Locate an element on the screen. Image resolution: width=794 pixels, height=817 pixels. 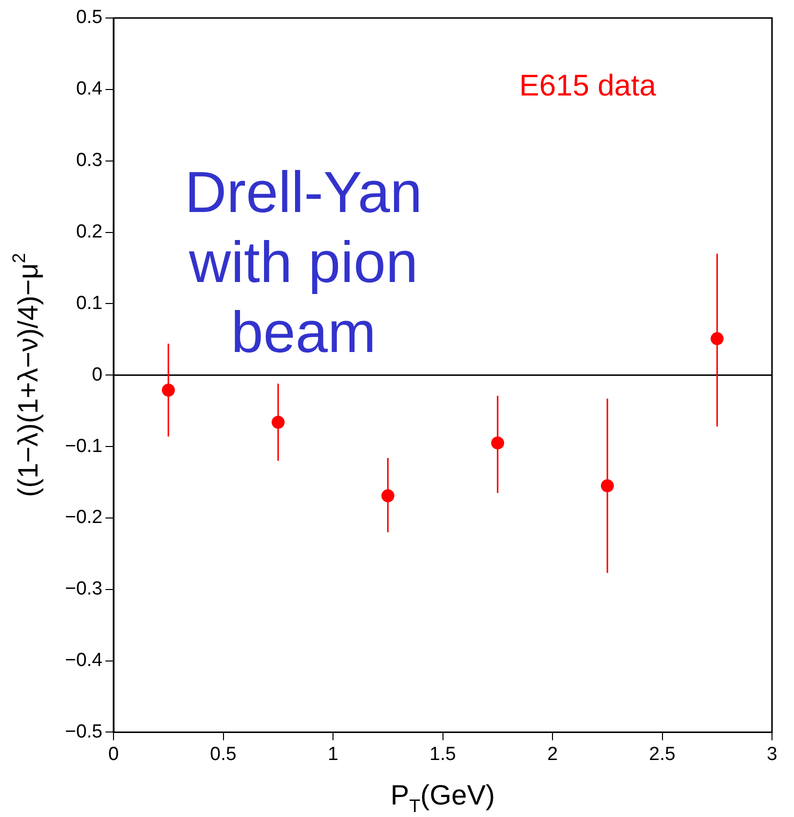
y-tick-label: 0.5 is located at coordinates (89, 17).